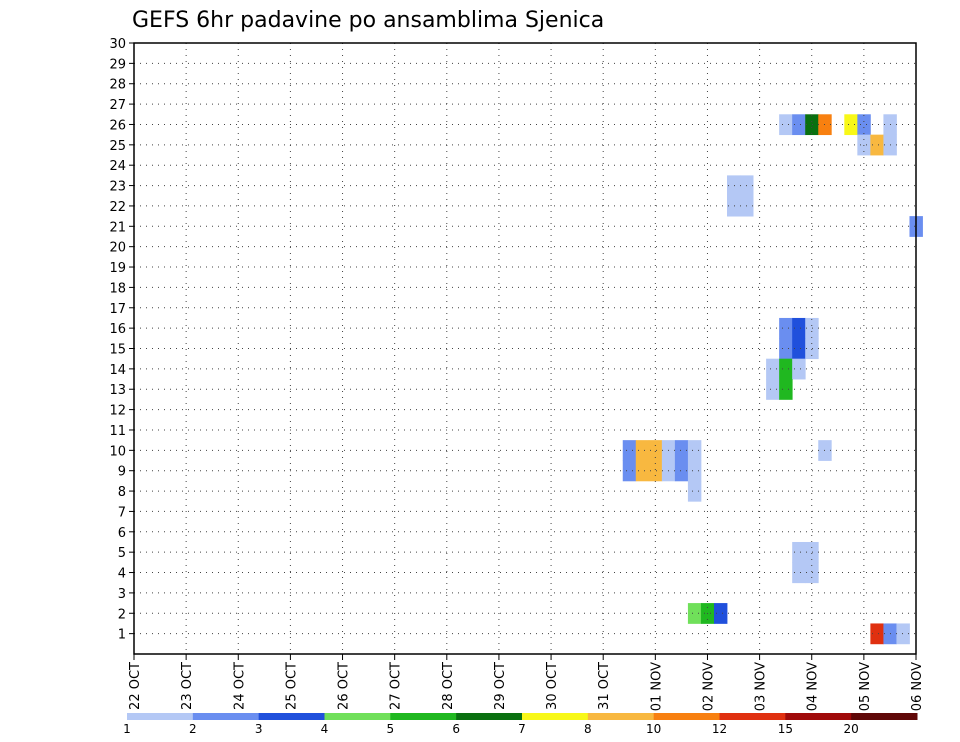  What do you see at coordinates (785, 729) in the screenshot?
I see `colorbar-label: 15` at bounding box center [785, 729].